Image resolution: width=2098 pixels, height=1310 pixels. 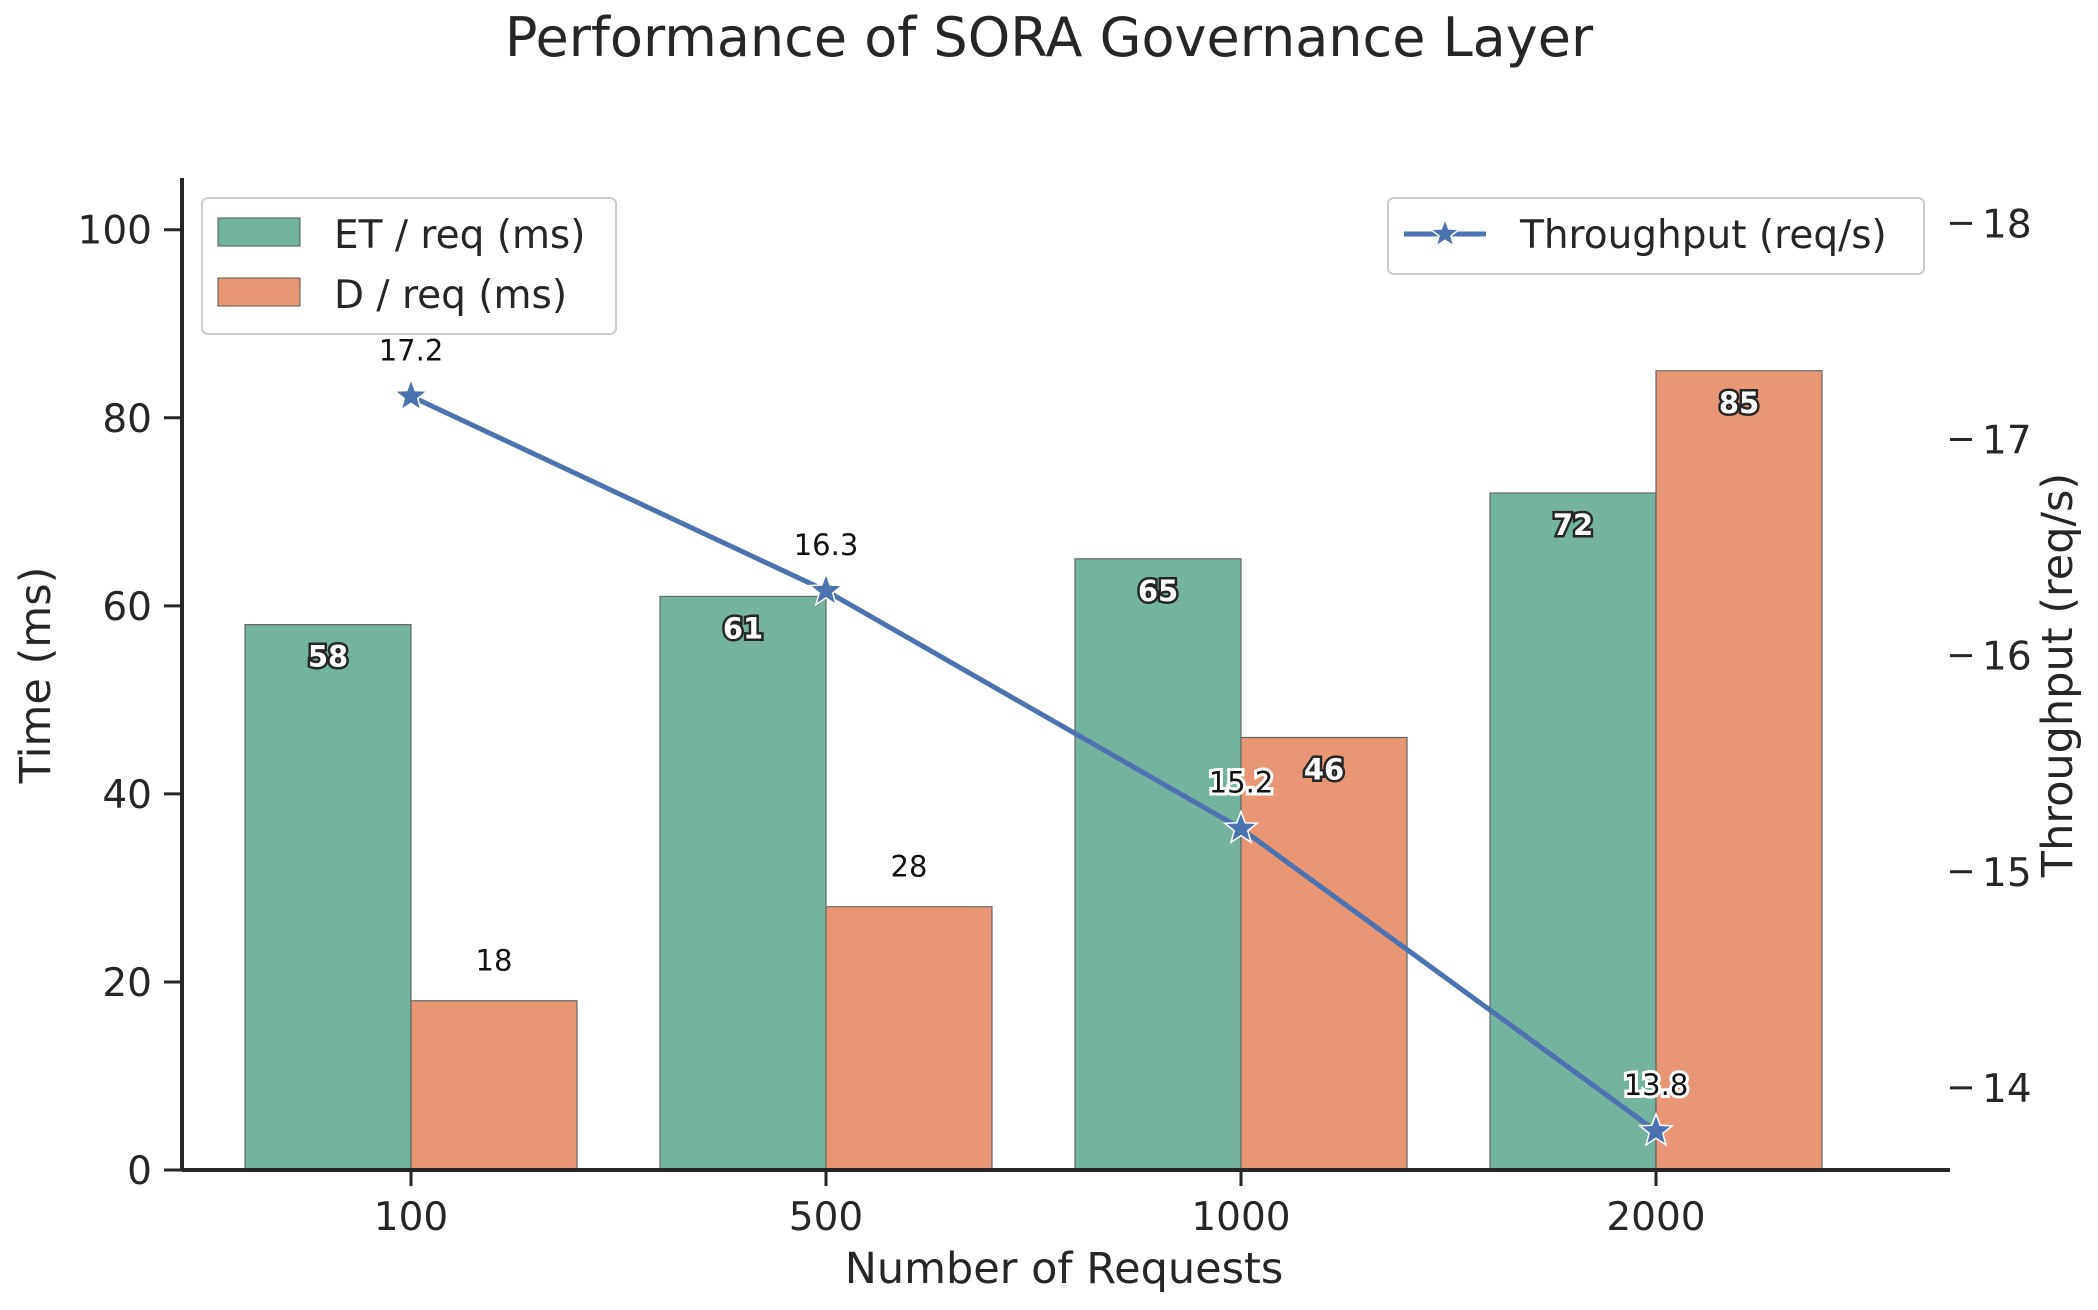 I want to click on bar-label-et-100: 58, so click(x=328, y=657).